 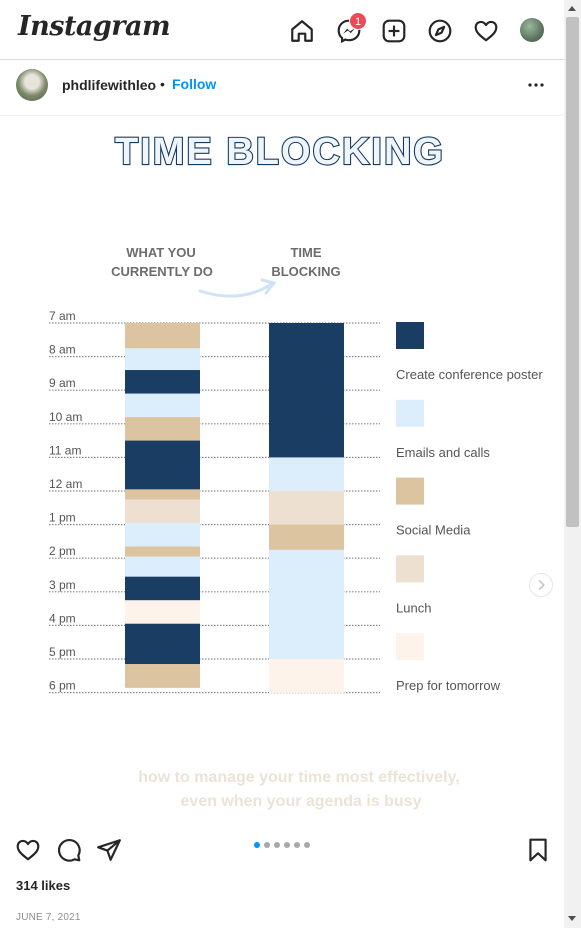 I want to click on legend-label: Prep for tomorrow, so click(x=448, y=685).